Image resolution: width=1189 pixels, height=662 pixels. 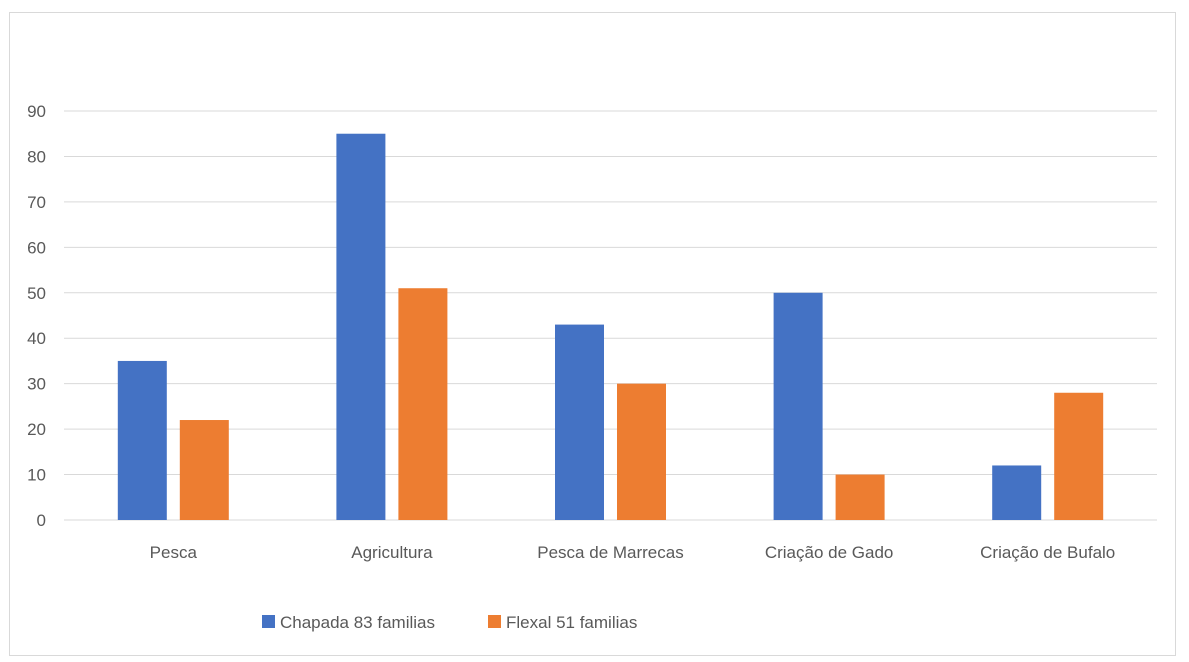 I want to click on y-tick-label: 30, so click(x=36, y=384).